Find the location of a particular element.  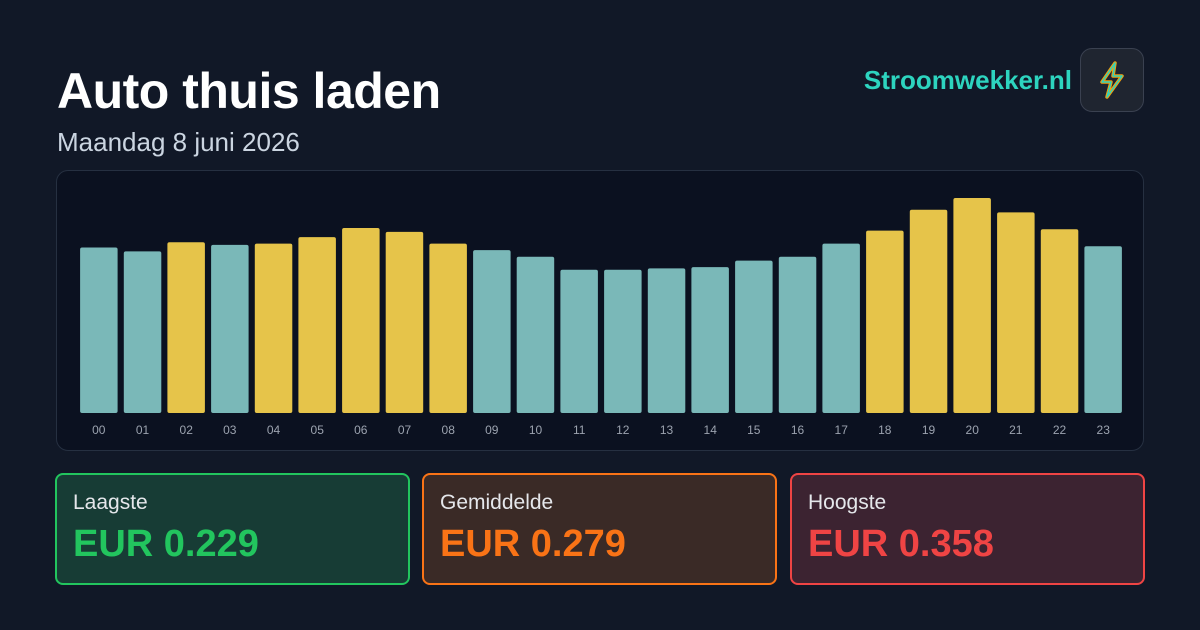

stat-label-highest: Hoogste is located at coordinates (847, 502).